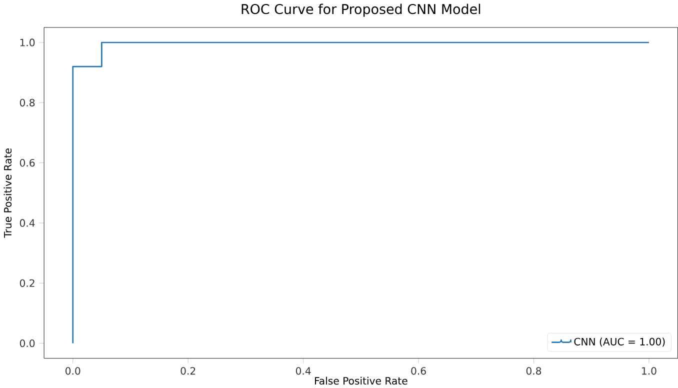 The image size is (678, 388). Describe the element at coordinates (619, 341) in the screenshot. I see `legend-label: CNN (AUC = 1.00)` at that location.